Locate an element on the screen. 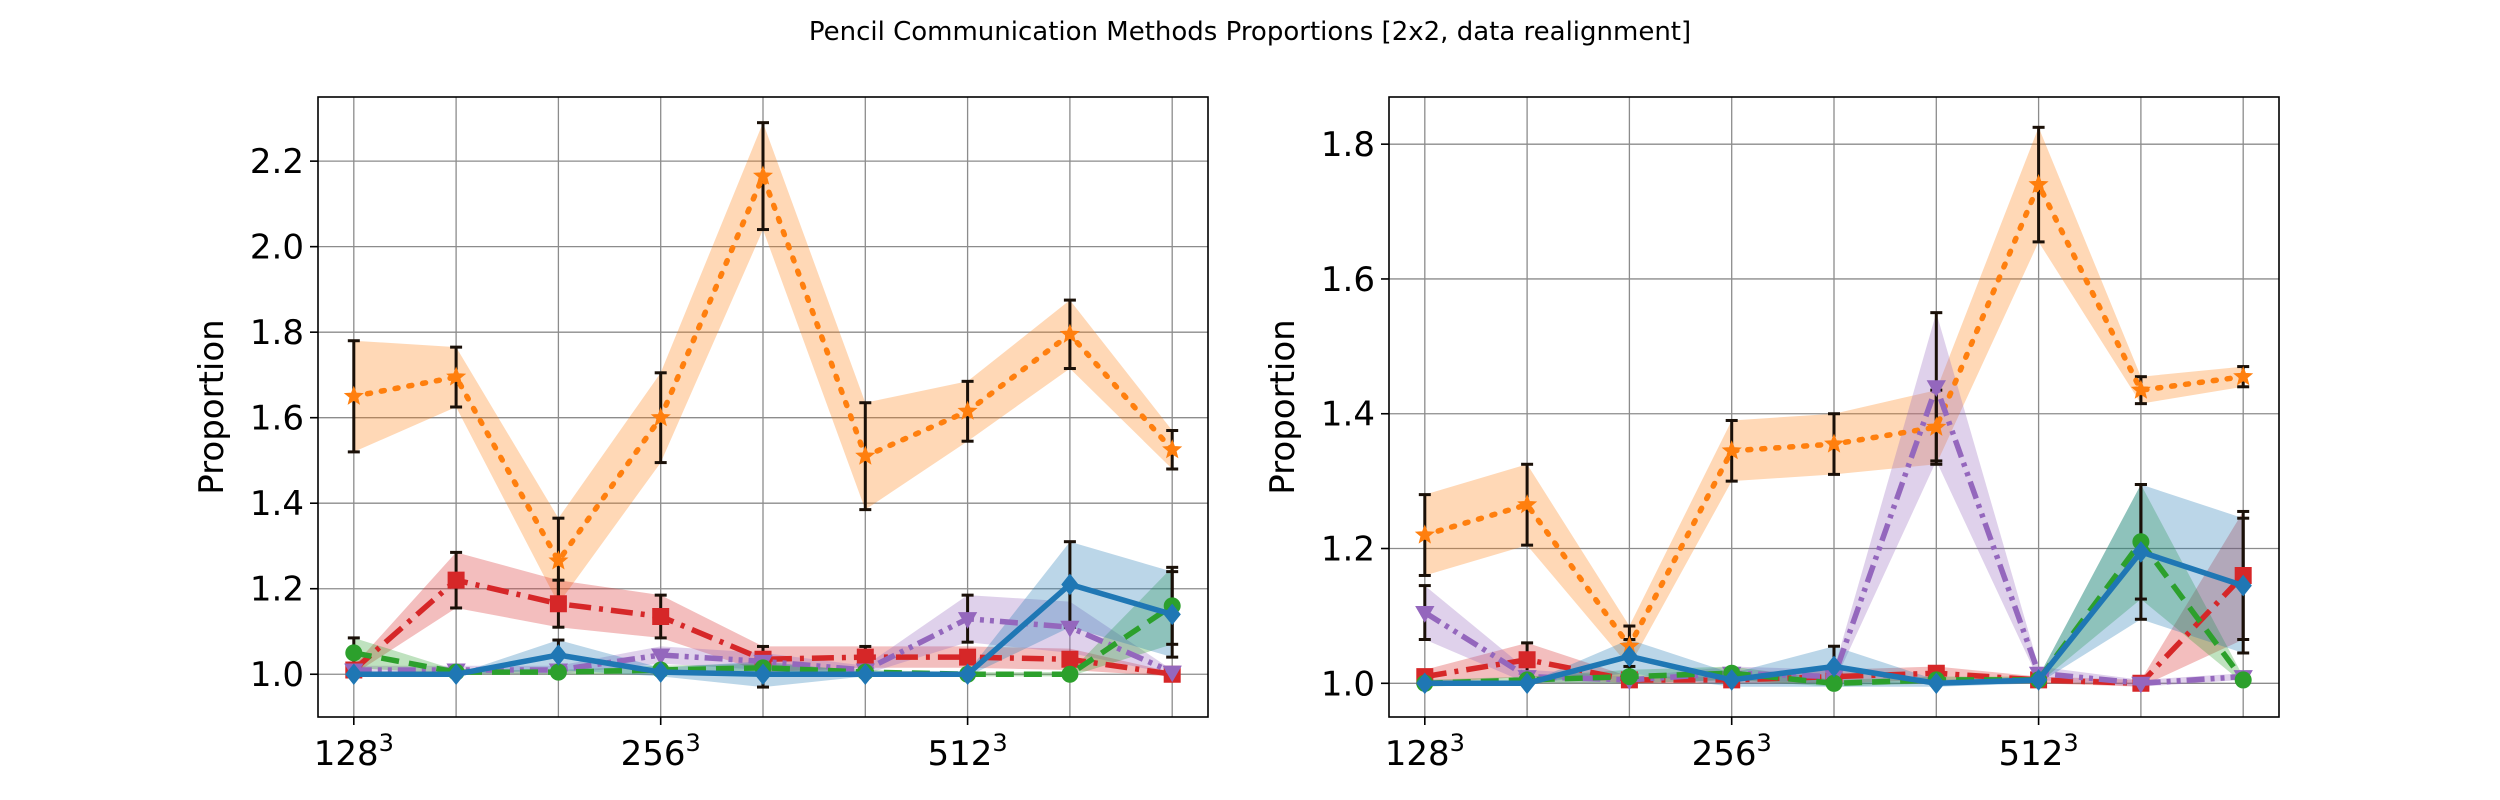  y-axis: 1.0 1.2 1.4 1.6 1.8 2.0 2.2 is located at coordinates (284, 418).